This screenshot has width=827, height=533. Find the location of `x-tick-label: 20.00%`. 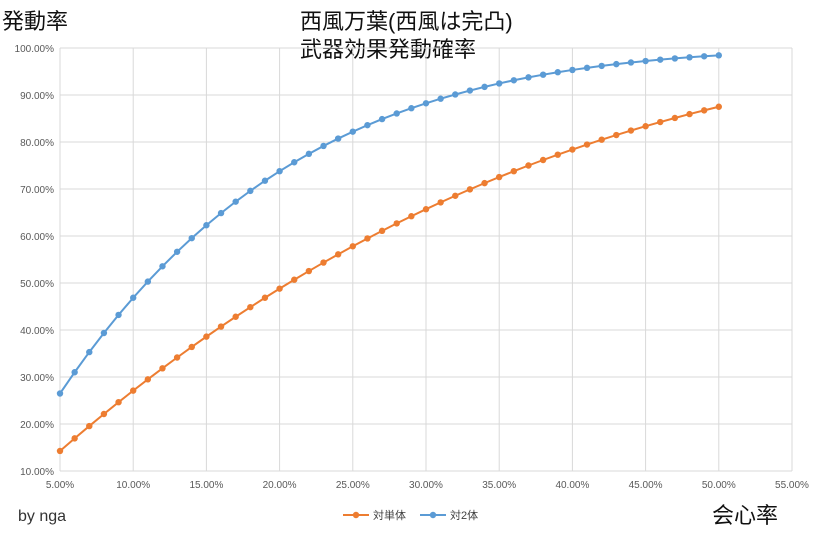

x-tick-label: 20.00% is located at coordinates (280, 485).